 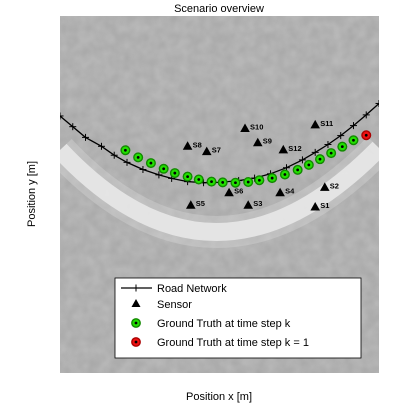 I want to click on sensor-s2: S2, so click(x=329, y=186).